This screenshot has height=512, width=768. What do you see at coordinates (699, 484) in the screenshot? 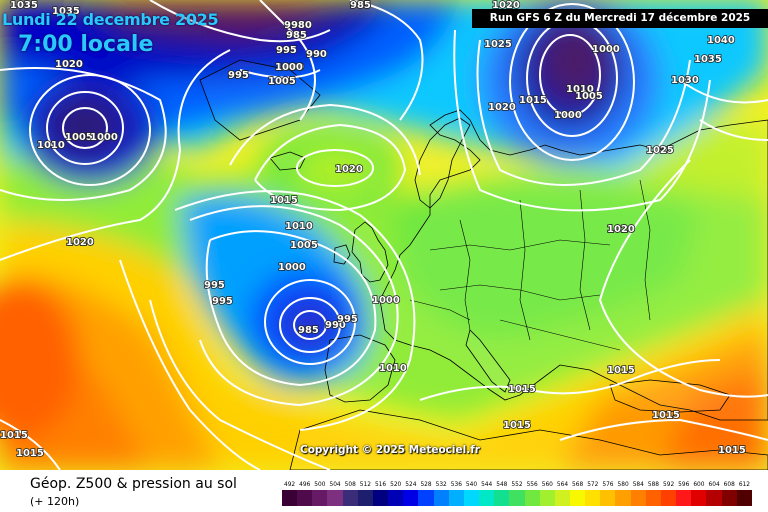
I see `scale-label: 600` at bounding box center [699, 484].